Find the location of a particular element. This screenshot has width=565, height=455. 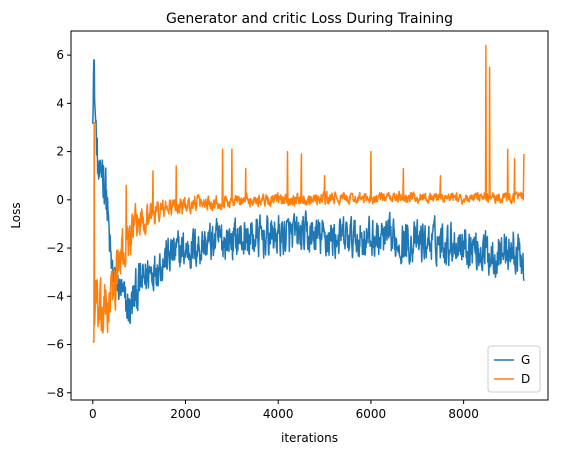

legend-label-g: G is located at coordinates (525, 360).